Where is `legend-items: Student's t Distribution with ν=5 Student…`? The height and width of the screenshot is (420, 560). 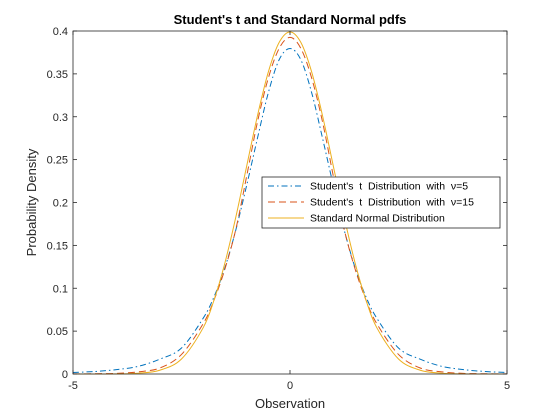 legend-items: Student's t Distribution with ν=5 Student… is located at coordinates (371, 203).